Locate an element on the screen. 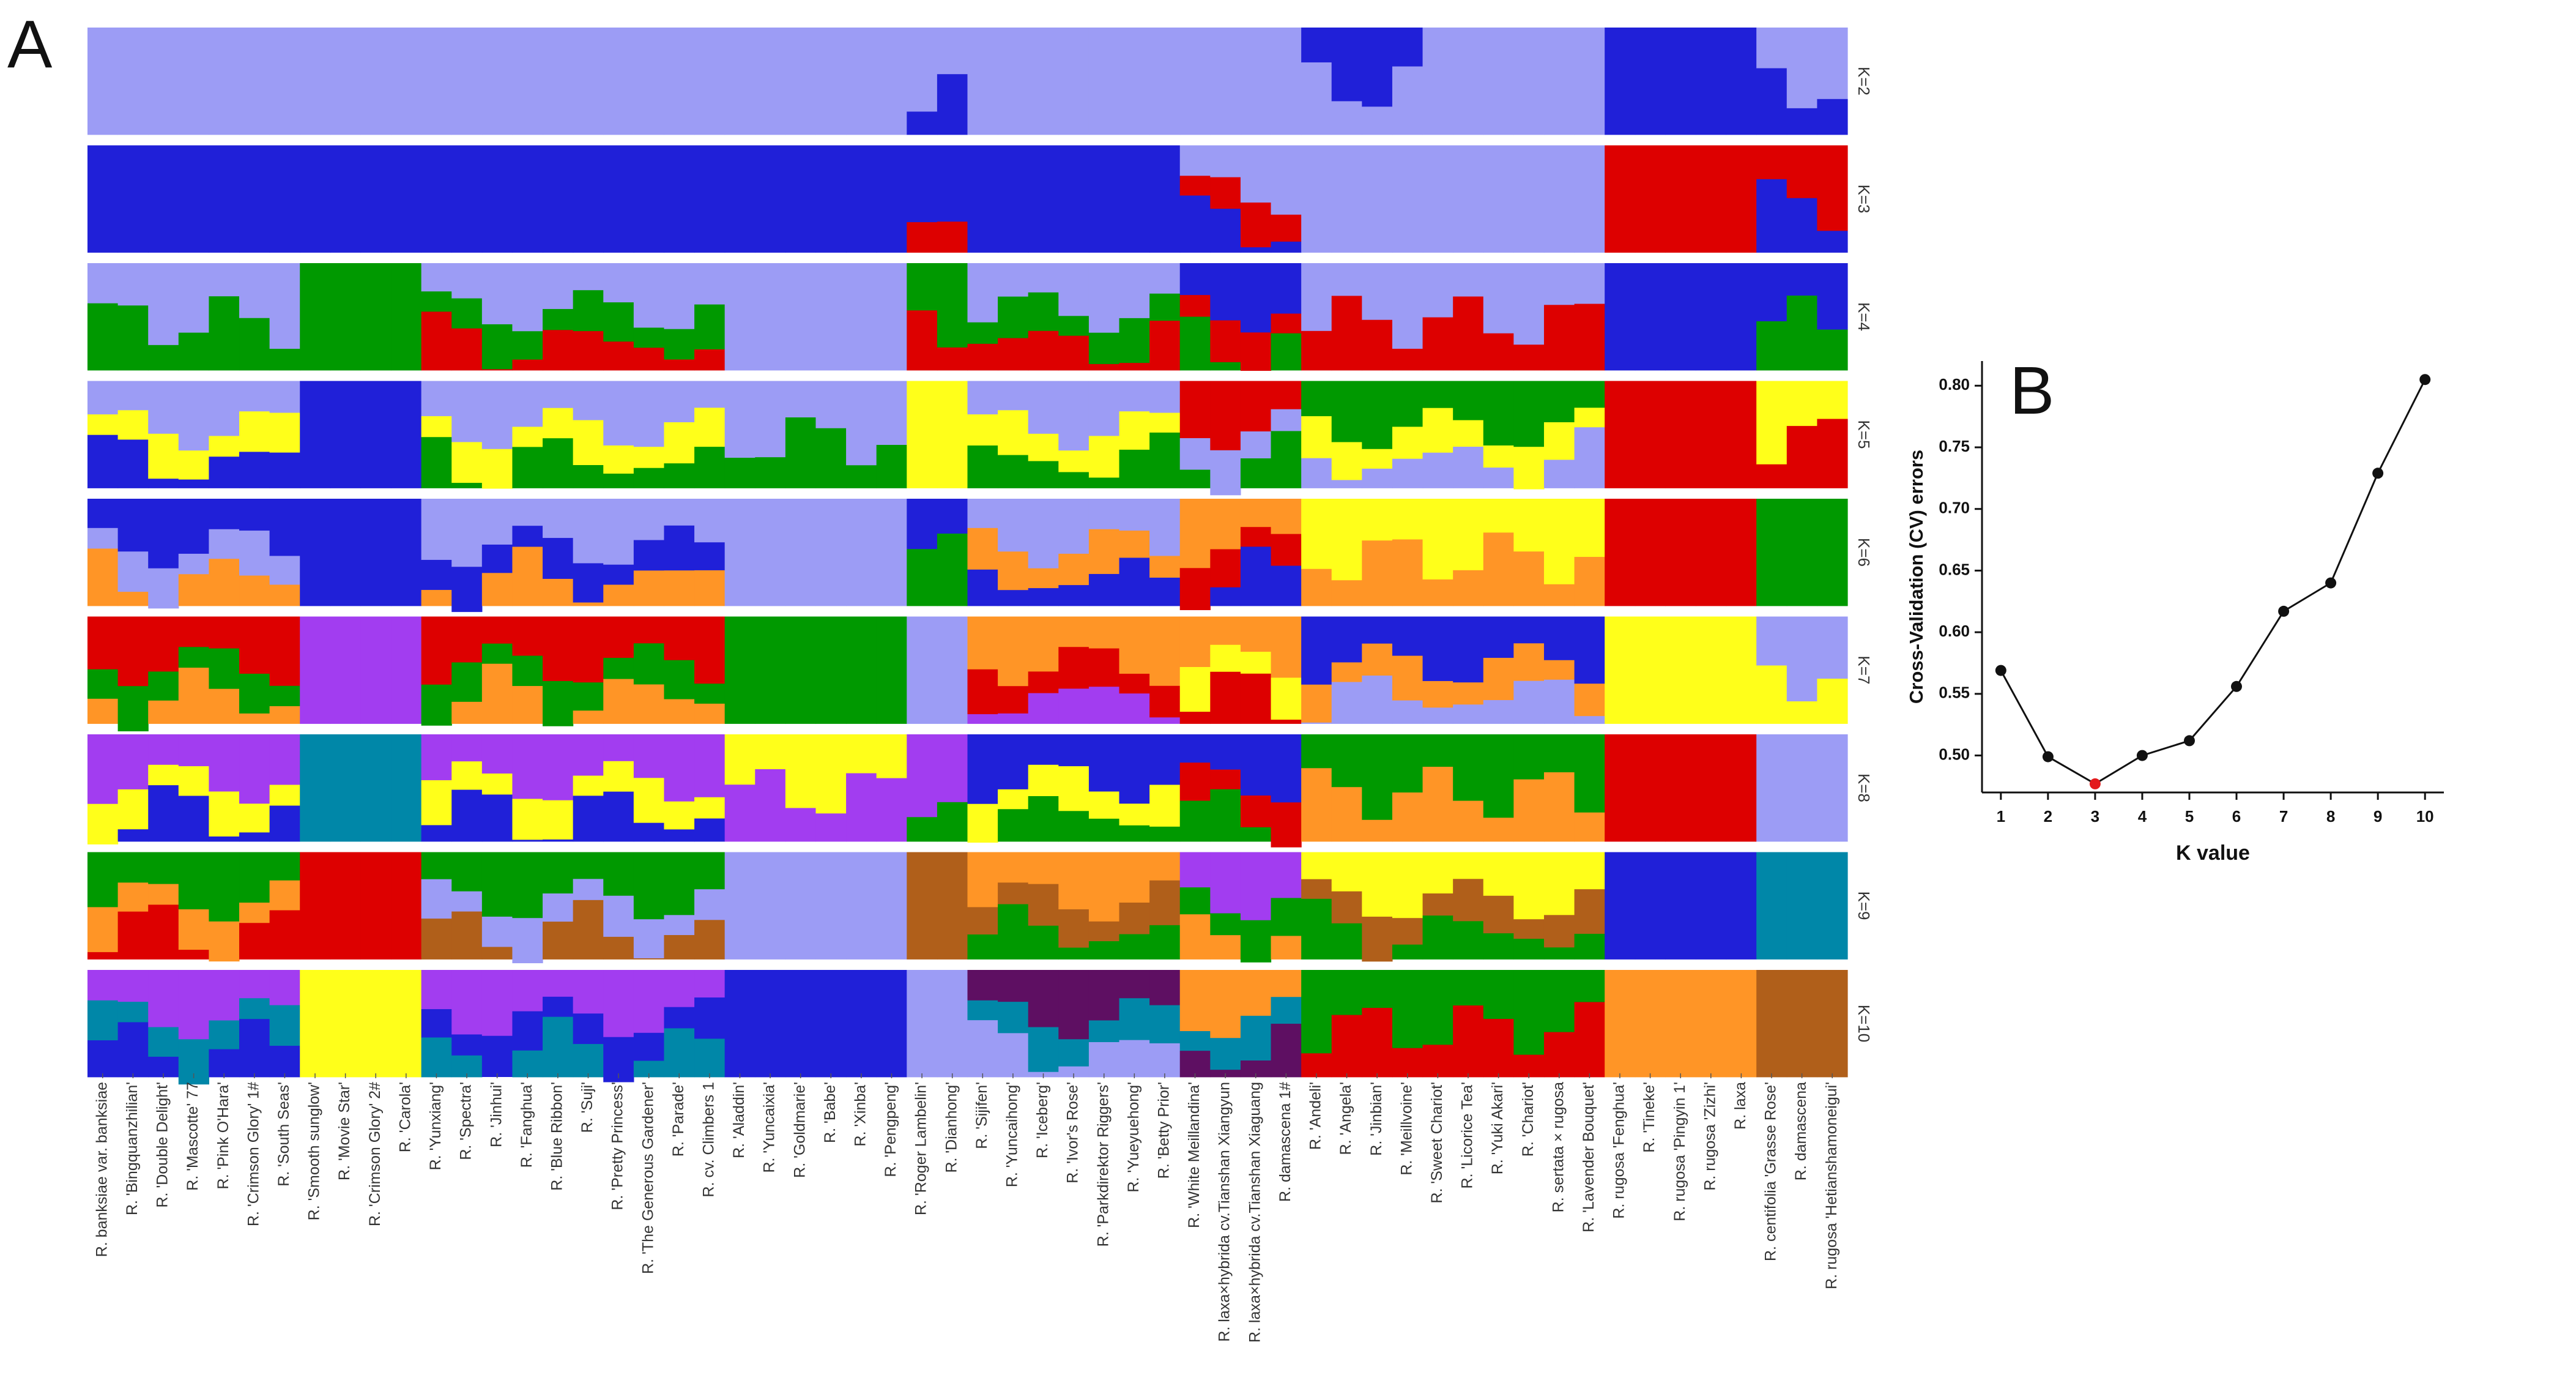  sample-label: R. rugosa 'Pingyin 1' is located at coordinates (1679, 1151).